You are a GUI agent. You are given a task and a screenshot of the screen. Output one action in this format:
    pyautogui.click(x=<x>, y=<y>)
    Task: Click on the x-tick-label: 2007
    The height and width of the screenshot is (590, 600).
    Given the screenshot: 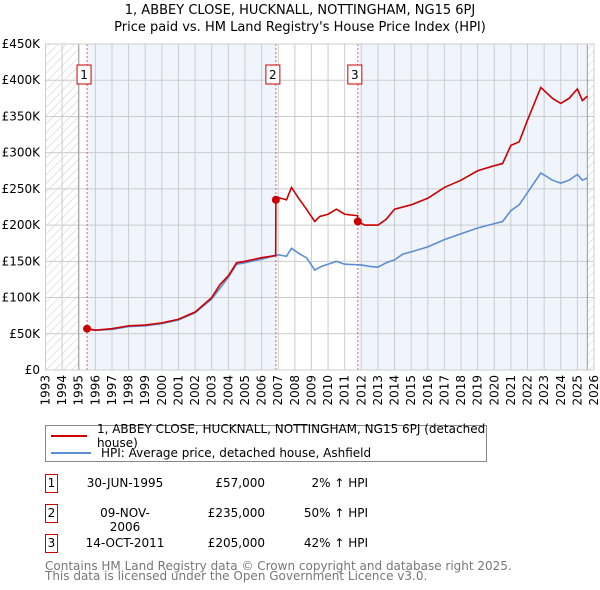 What is the action you would take?
    pyautogui.click(x=278, y=390)
    